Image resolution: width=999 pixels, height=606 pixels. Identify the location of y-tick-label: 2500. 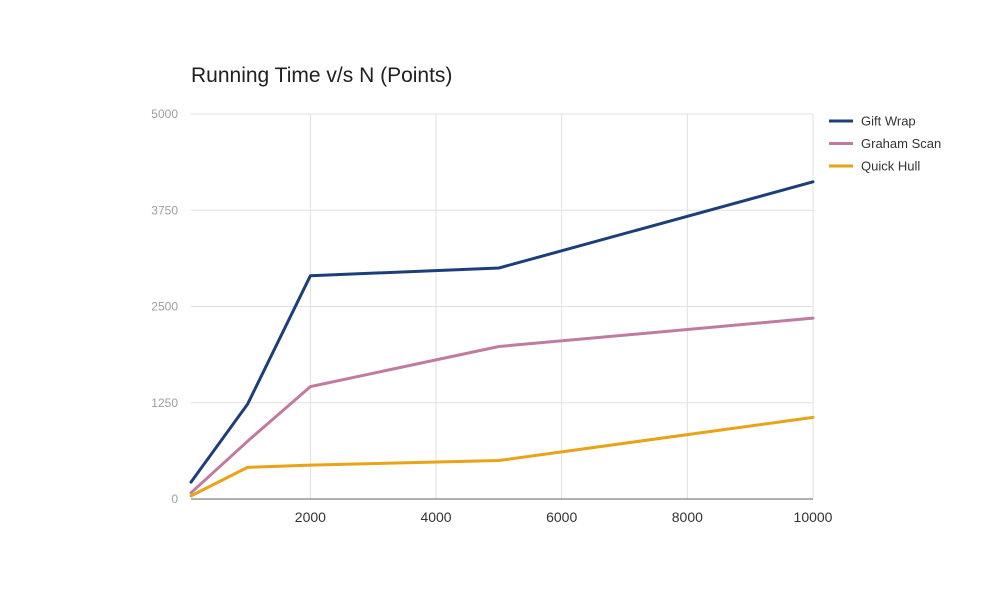
(164, 307).